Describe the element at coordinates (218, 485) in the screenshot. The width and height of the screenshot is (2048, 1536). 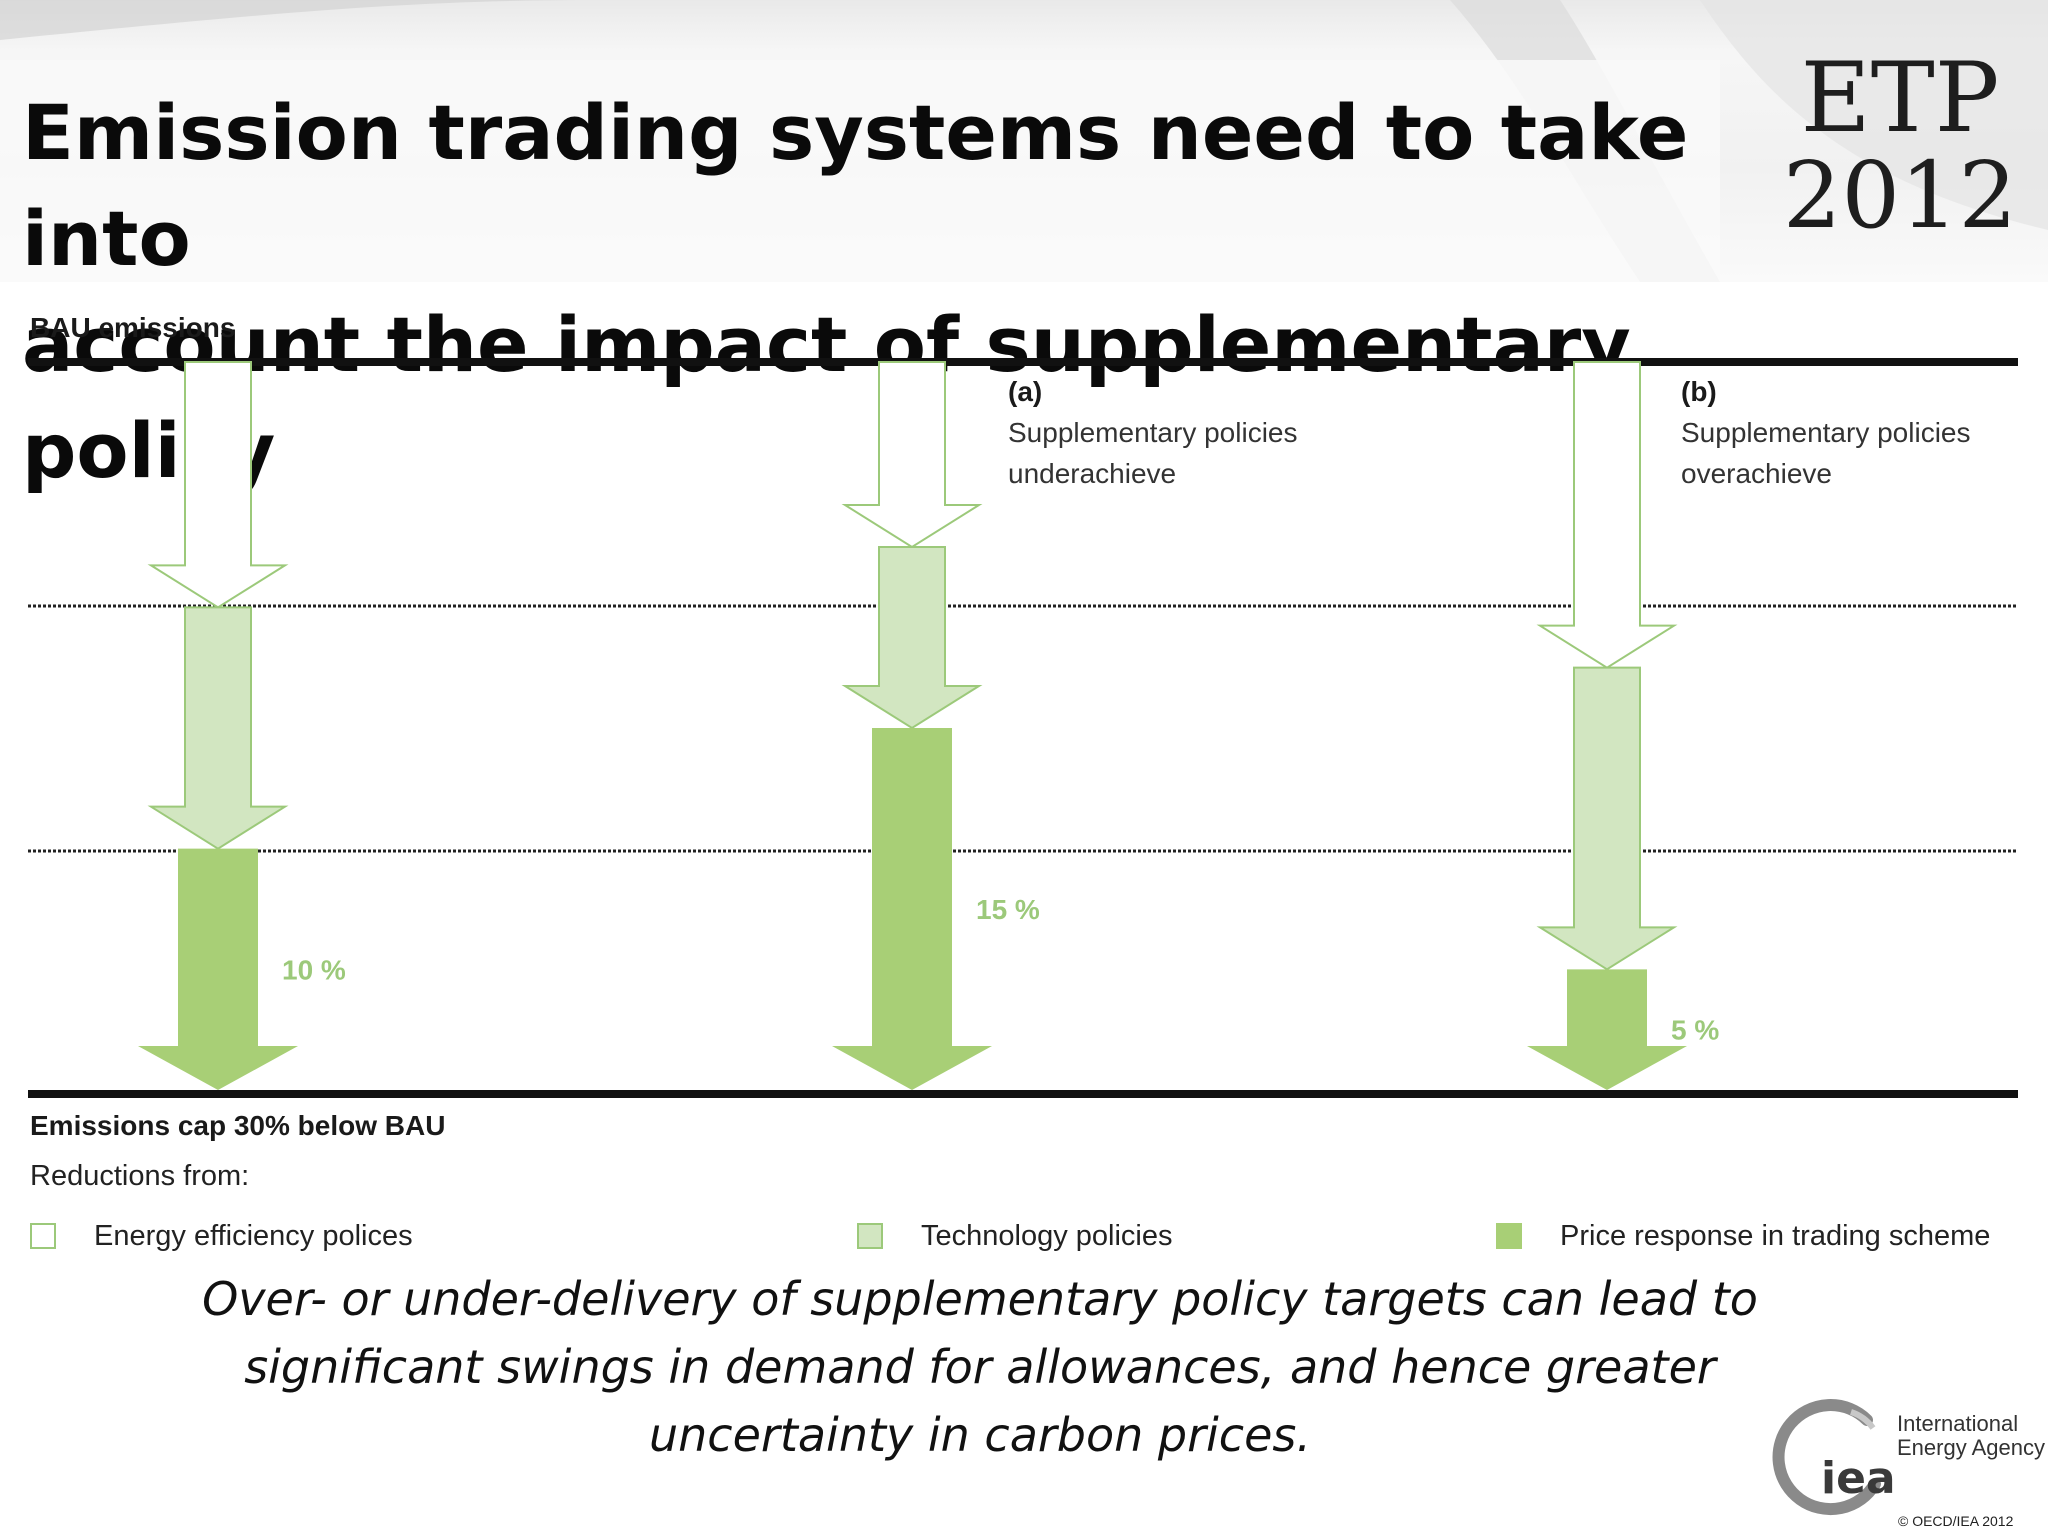
I see `column-1-energy-efficiency-arrow` at that location.